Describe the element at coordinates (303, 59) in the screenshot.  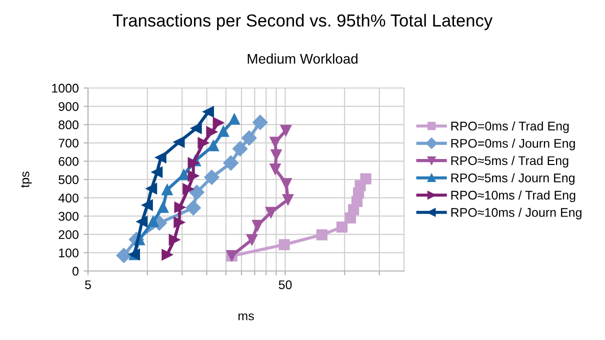
I see `chart-subtitle: Medium Workload` at that location.